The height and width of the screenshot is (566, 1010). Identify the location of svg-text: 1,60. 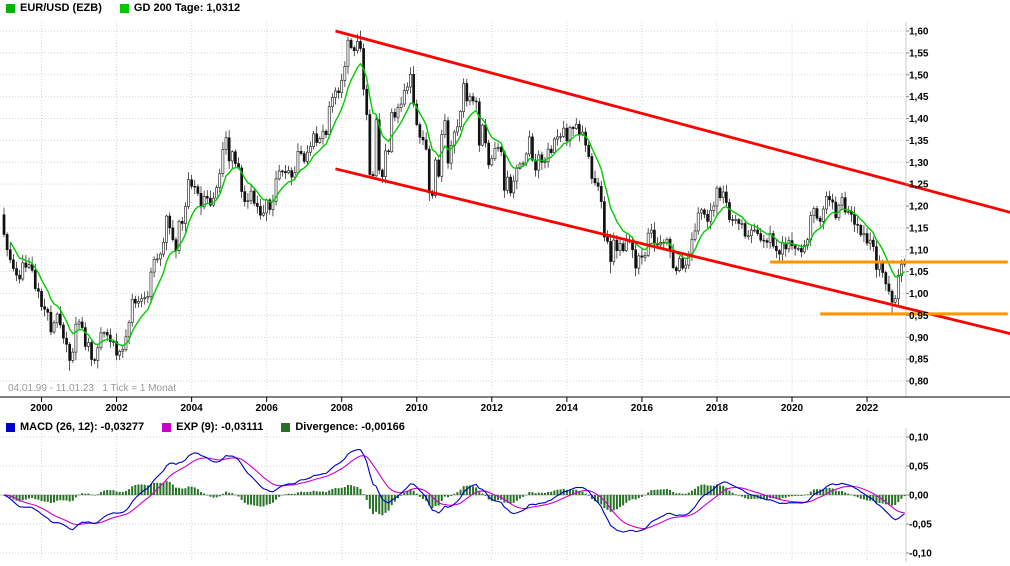
(919, 32).